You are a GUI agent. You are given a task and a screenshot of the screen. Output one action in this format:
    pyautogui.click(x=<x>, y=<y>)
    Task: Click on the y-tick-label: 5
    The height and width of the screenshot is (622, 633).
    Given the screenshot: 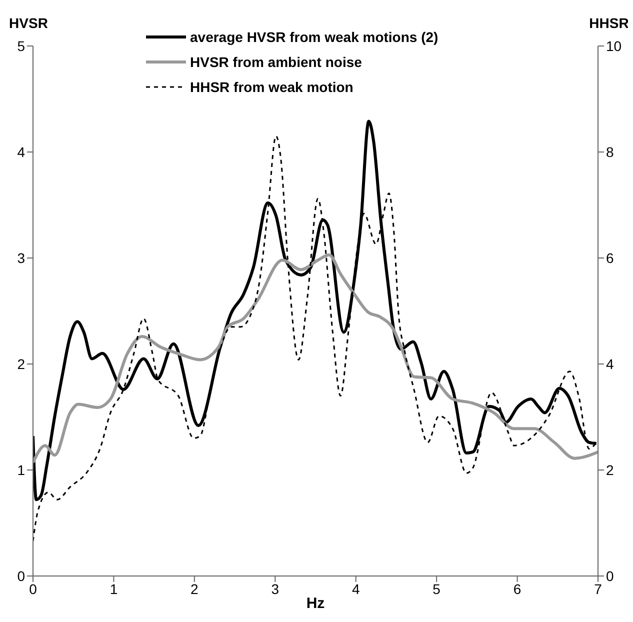 What is the action you would take?
    pyautogui.click(x=21, y=46)
    